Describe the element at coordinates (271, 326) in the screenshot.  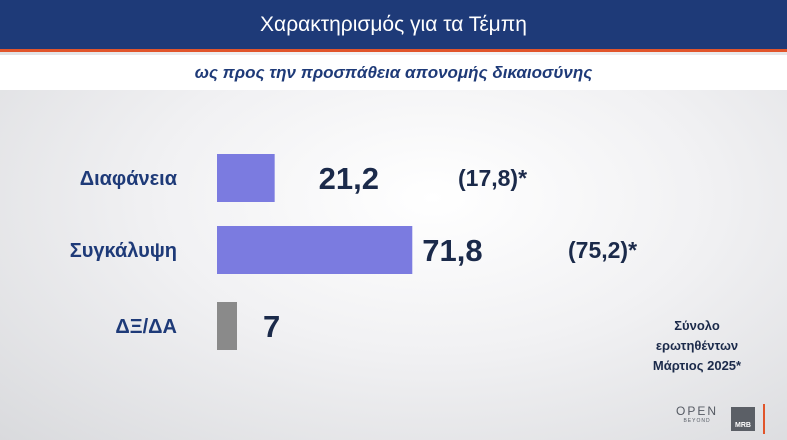
I see `value-label: 7` at that location.